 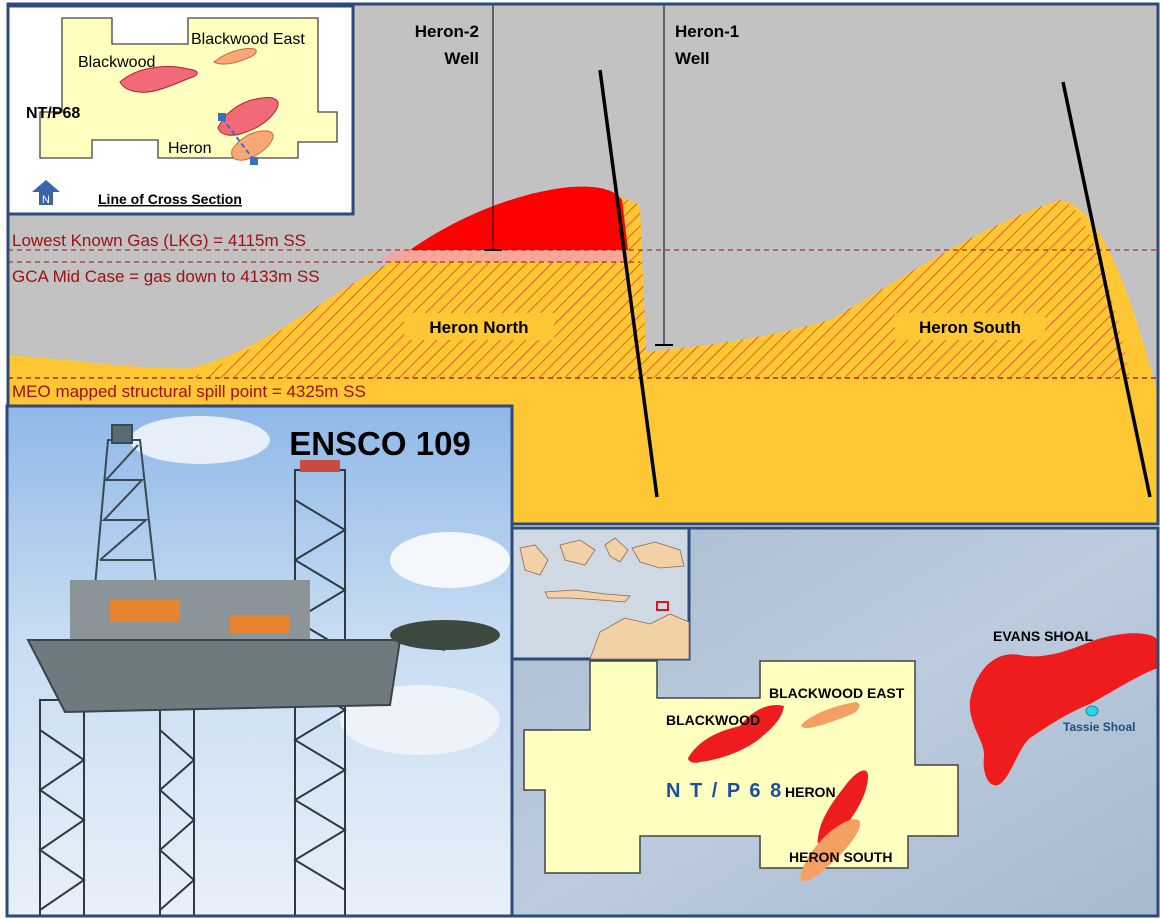 I want to click on blackwood-field, so click(x=736, y=733).